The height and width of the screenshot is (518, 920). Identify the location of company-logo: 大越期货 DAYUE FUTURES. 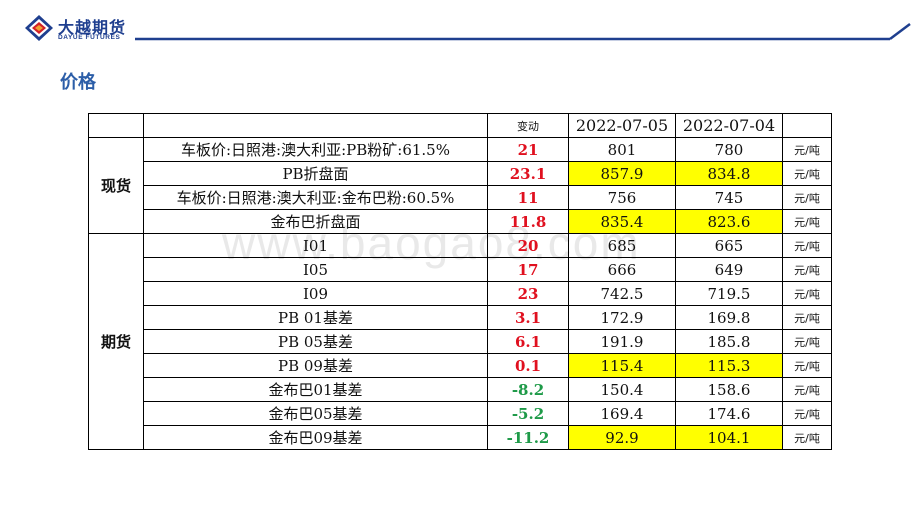
(84, 28).